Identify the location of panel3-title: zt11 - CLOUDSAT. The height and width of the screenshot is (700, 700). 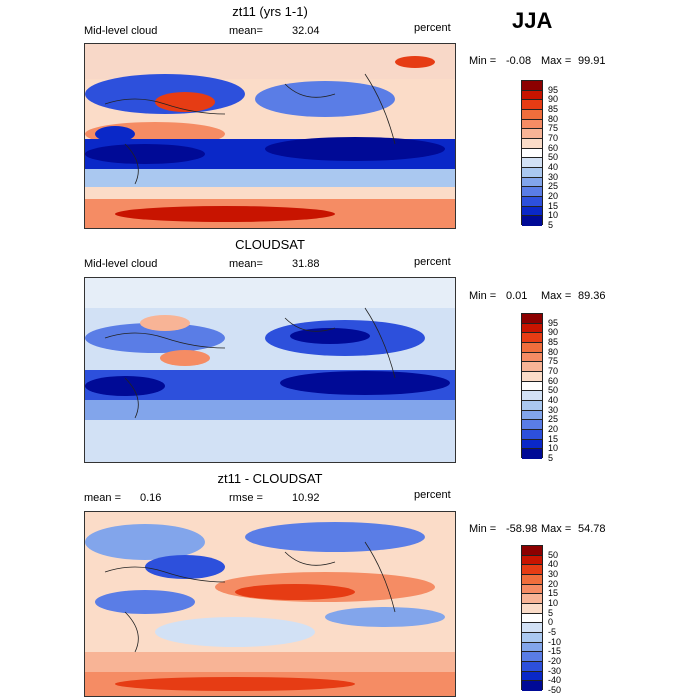
(270, 478).